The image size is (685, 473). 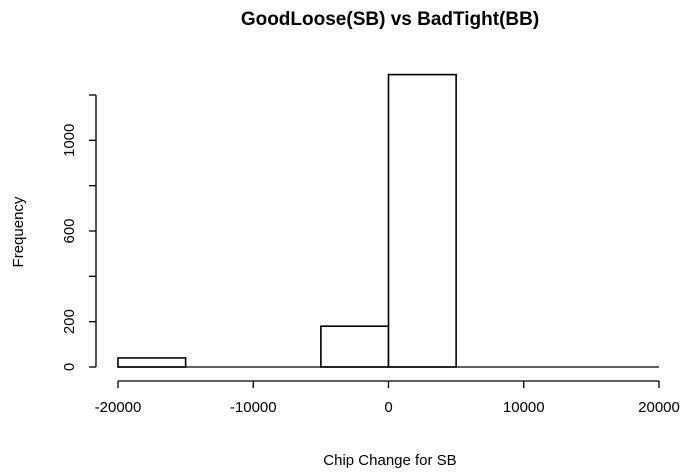 What do you see at coordinates (524, 407) in the screenshot?
I see `x-tick-label: 10000` at bounding box center [524, 407].